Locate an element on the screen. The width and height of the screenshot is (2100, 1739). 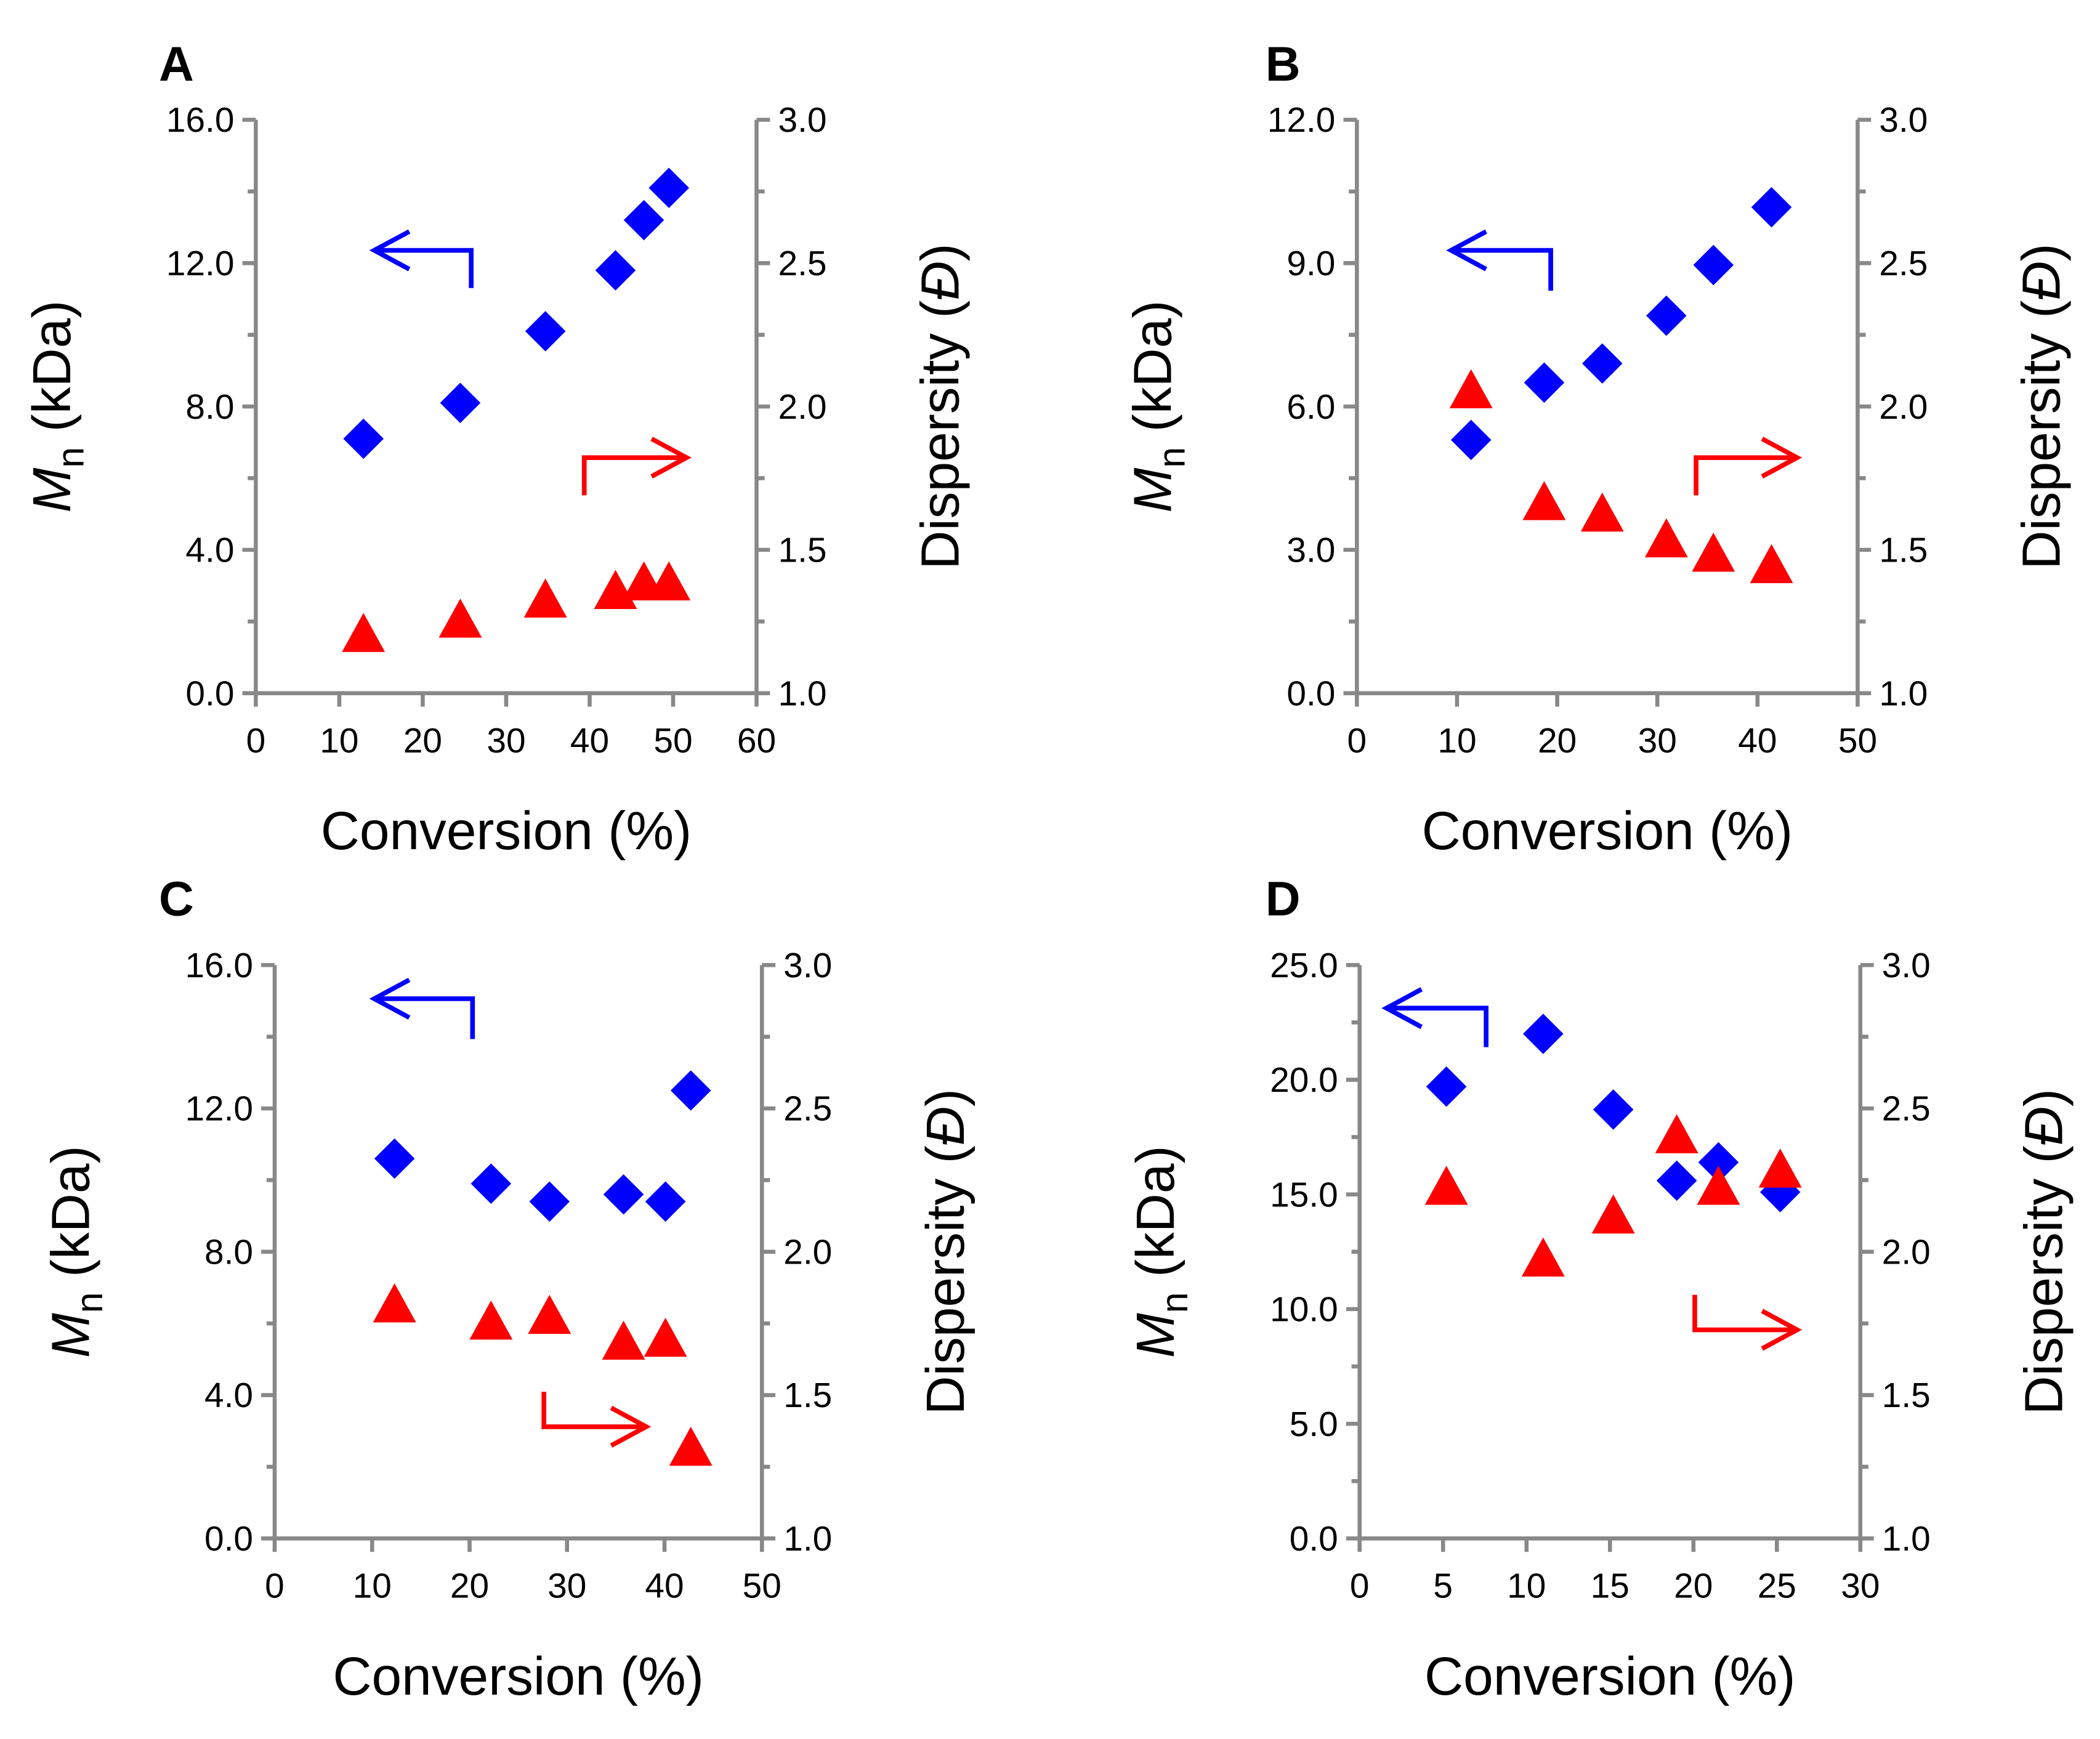
y-tick-label: 6.0 is located at coordinates (1310, 408).